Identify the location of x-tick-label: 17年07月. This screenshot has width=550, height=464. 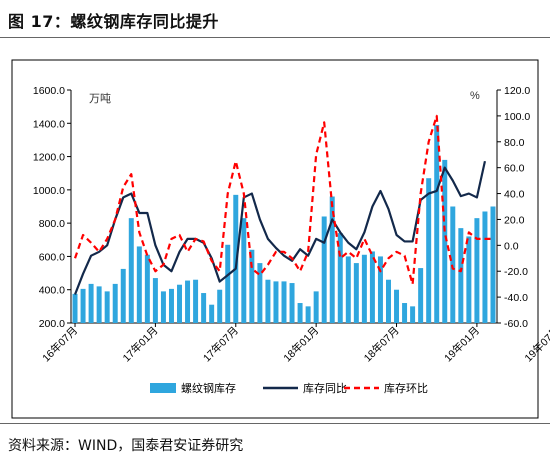
(220, 344).